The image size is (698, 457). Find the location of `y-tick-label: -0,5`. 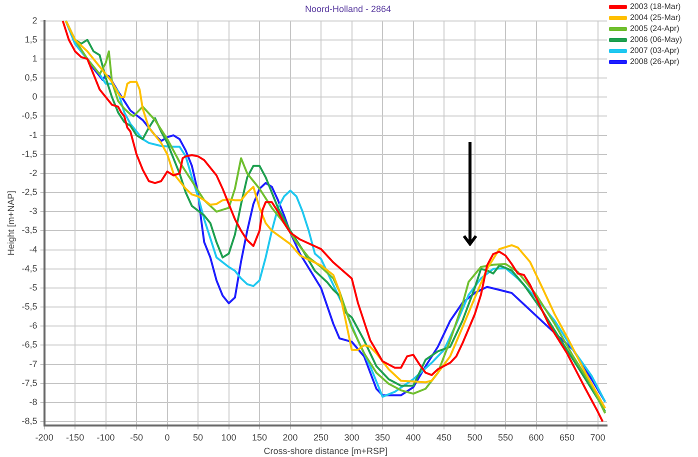

y-tick-label: -0,5 is located at coordinates (30, 115).